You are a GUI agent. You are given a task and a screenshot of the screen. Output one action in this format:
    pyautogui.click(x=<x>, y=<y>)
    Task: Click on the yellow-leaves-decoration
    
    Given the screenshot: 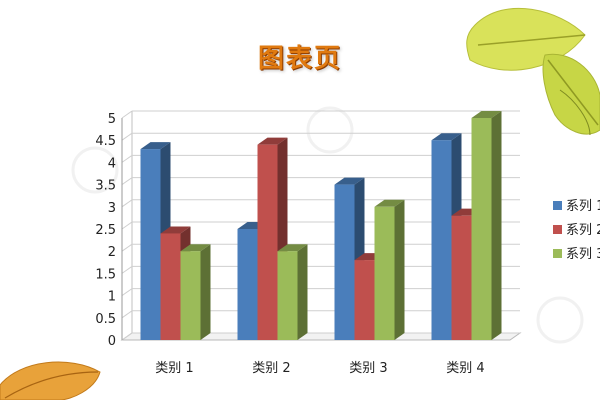 What is the action you would take?
    pyautogui.click(x=533, y=71)
    